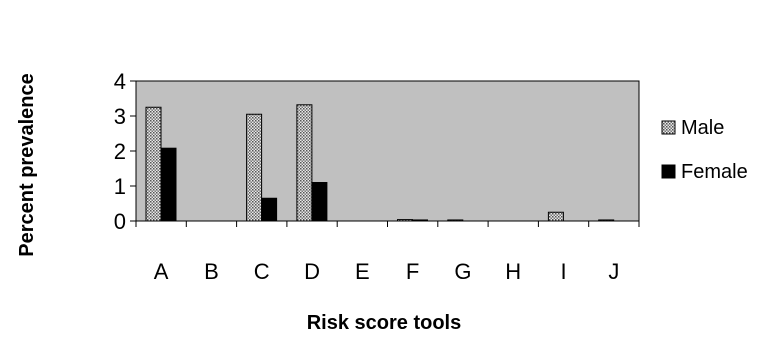 Image resolution: width=782 pixels, height=339 pixels. I want to click on x-tick-label-a: A, so click(161, 271).